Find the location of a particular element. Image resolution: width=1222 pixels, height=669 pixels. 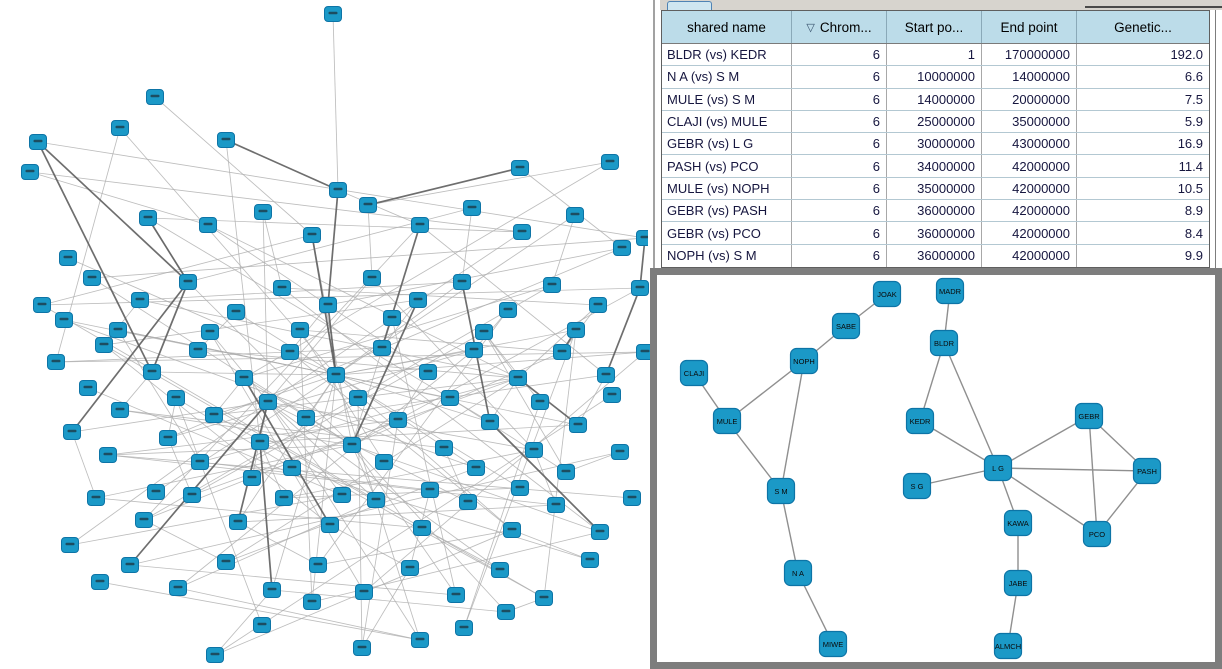

column-header-label: shared name is located at coordinates (726, 27).